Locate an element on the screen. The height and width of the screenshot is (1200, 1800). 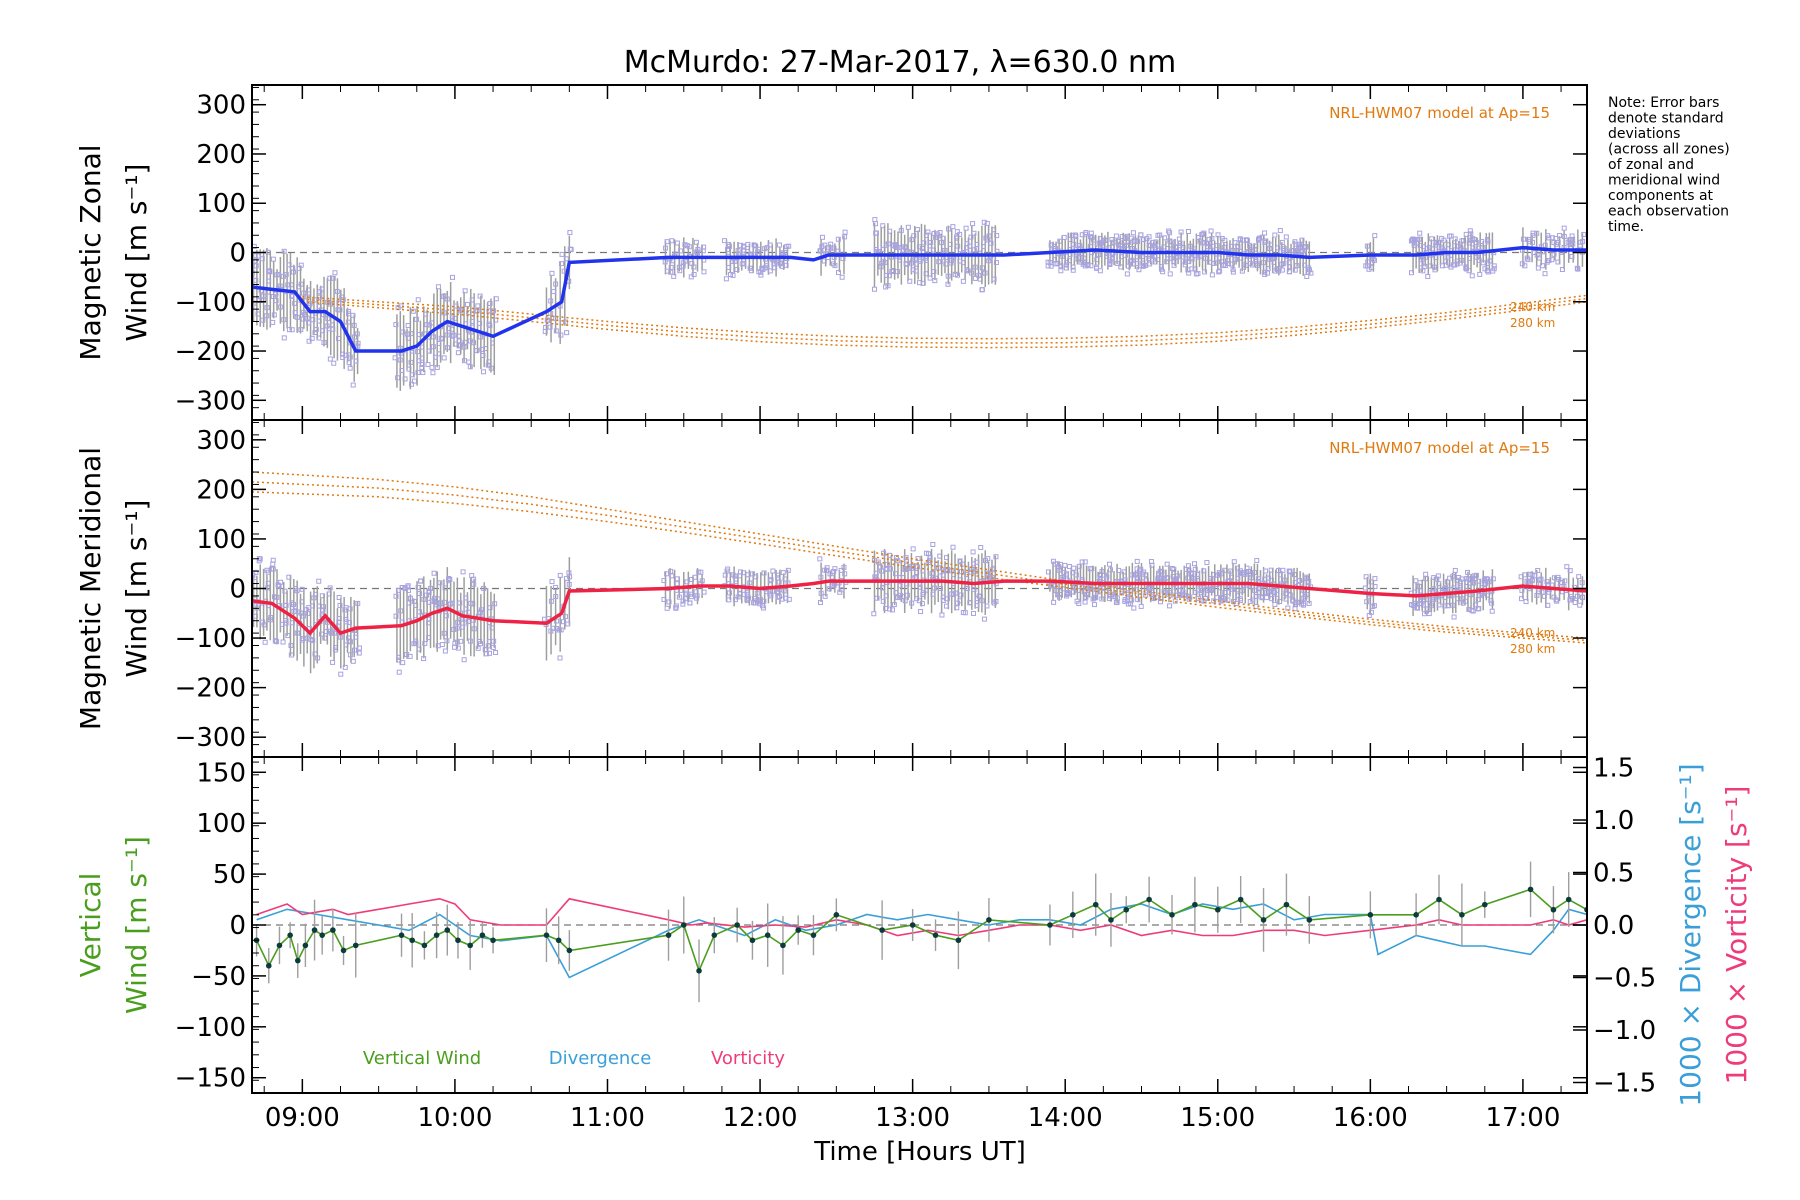
x-tick-label: 16:00 is located at coordinates (1370, 1118).